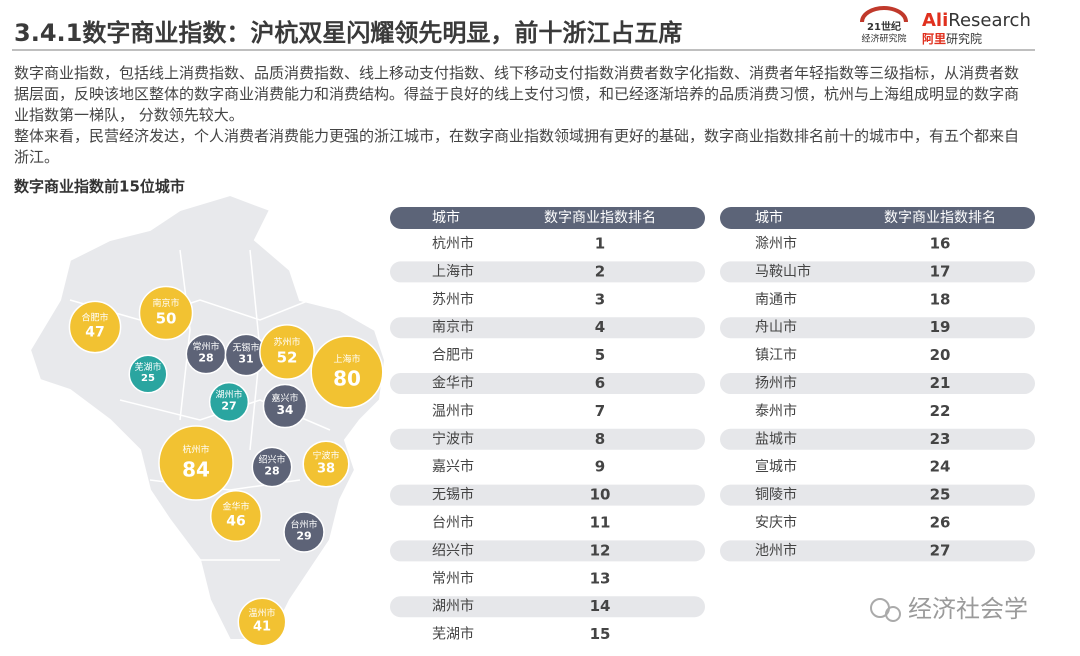 This screenshot has width=1080, height=656. Describe the element at coordinates (940, 550) in the screenshot. I see `rank-cell: 27` at that location.